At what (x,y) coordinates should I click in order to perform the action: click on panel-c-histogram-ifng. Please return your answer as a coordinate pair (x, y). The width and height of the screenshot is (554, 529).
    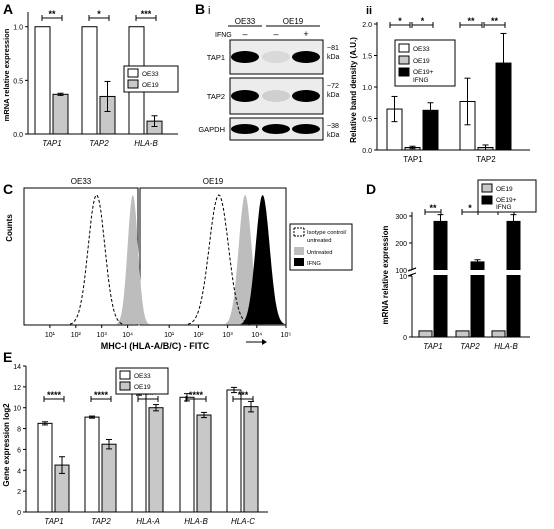
    Looking at the image, I should click on (263, 260).